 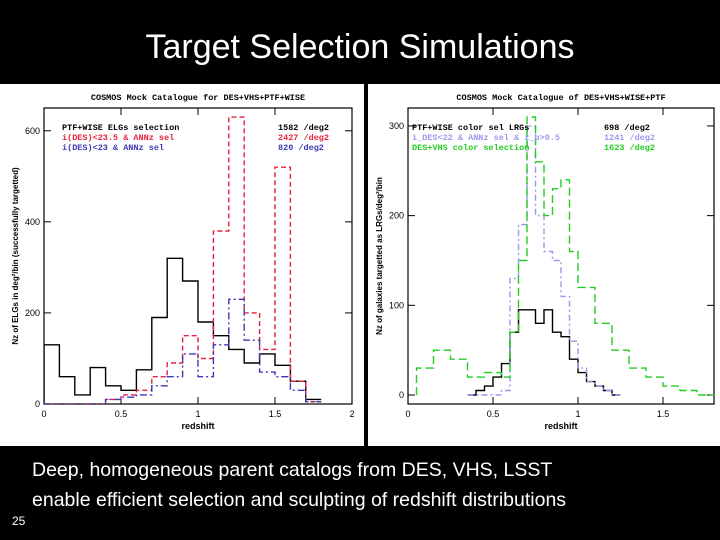 What do you see at coordinates (396, 305) in the screenshot?
I see `y-tick-label: 100` at bounding box center [396, 305].